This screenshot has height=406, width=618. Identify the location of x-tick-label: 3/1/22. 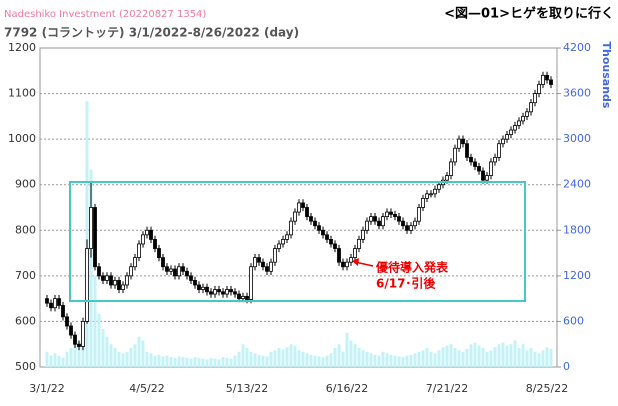
(46, 388).